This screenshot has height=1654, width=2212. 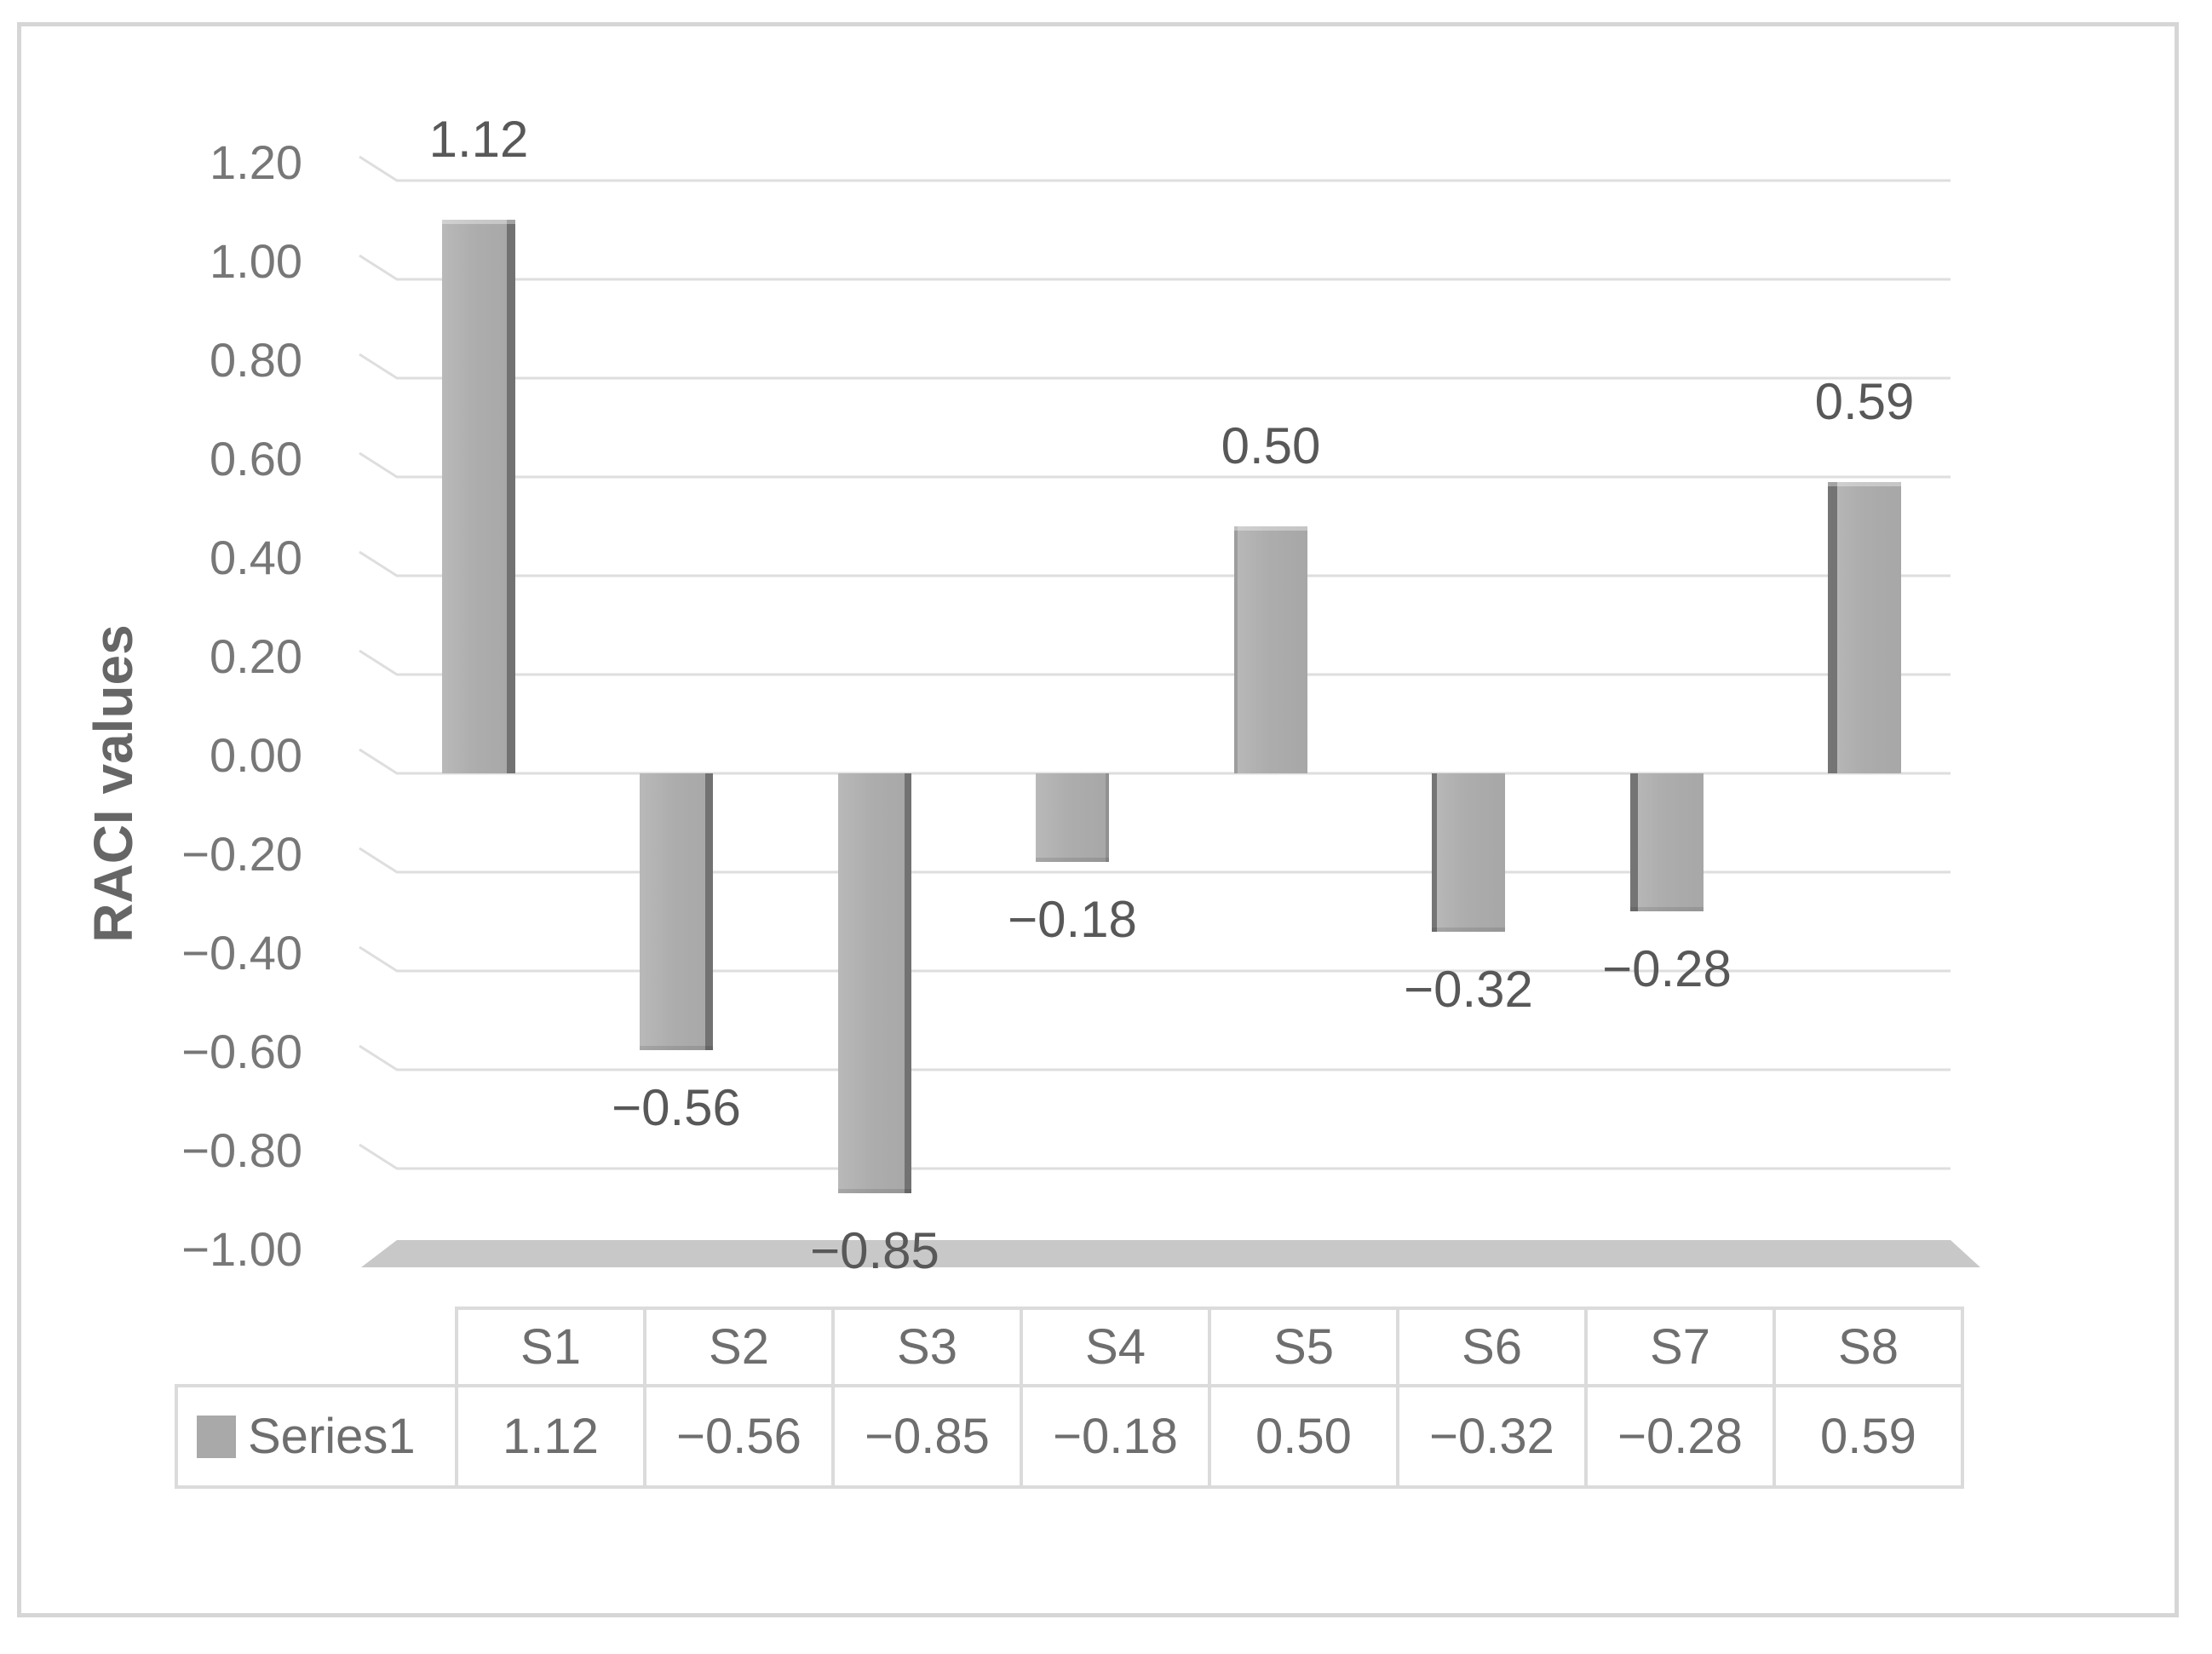 I want to click on y-tick-0.00: 0.00, so click(x=256, y=755).